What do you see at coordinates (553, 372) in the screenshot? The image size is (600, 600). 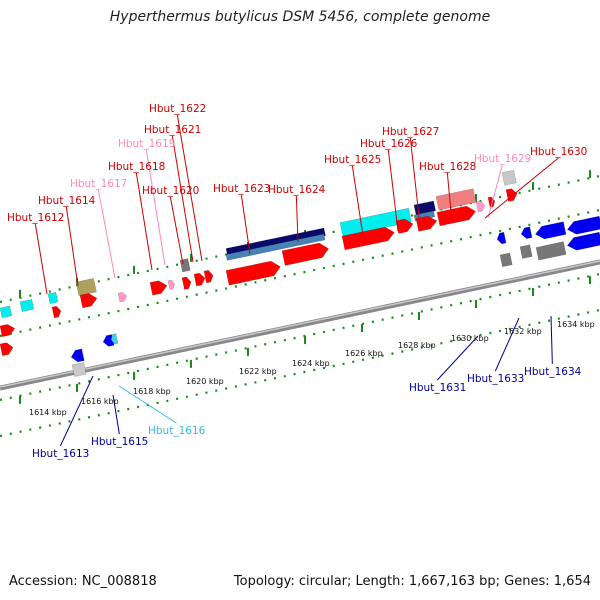 I see `lower-gene-label: Hbut_1634` at bounding box center [553, 372].